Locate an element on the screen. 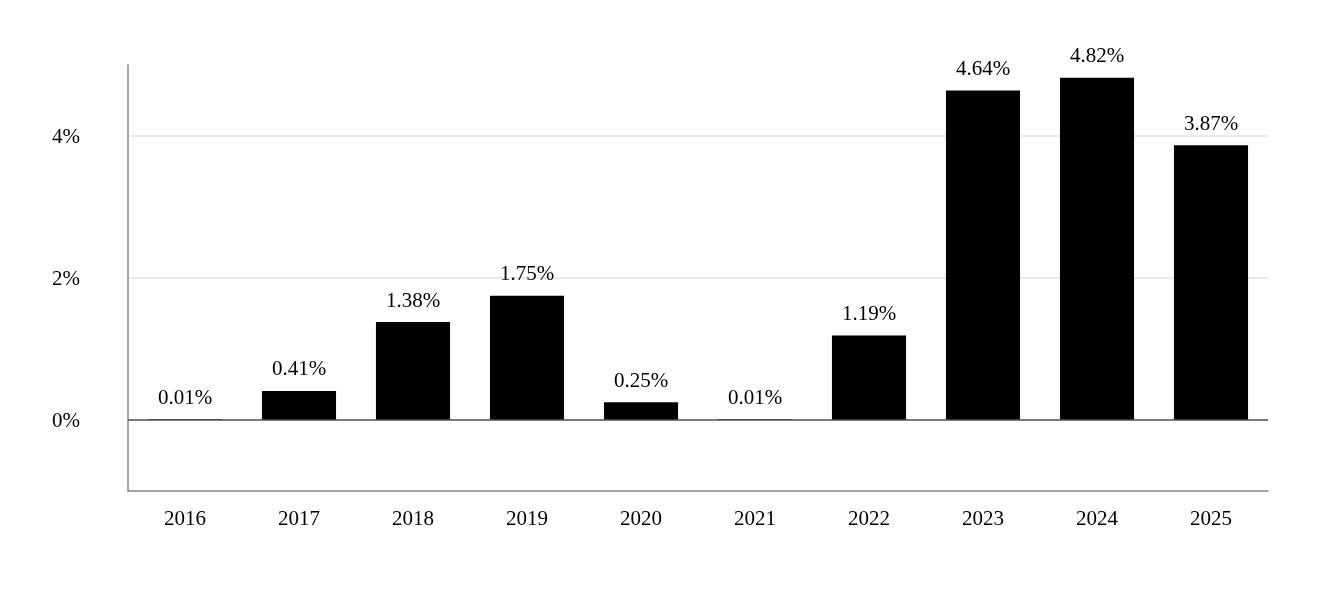 This screenshot has width=1332, height=602. data-label: 3.87% is located at coordinates (1211, 122).